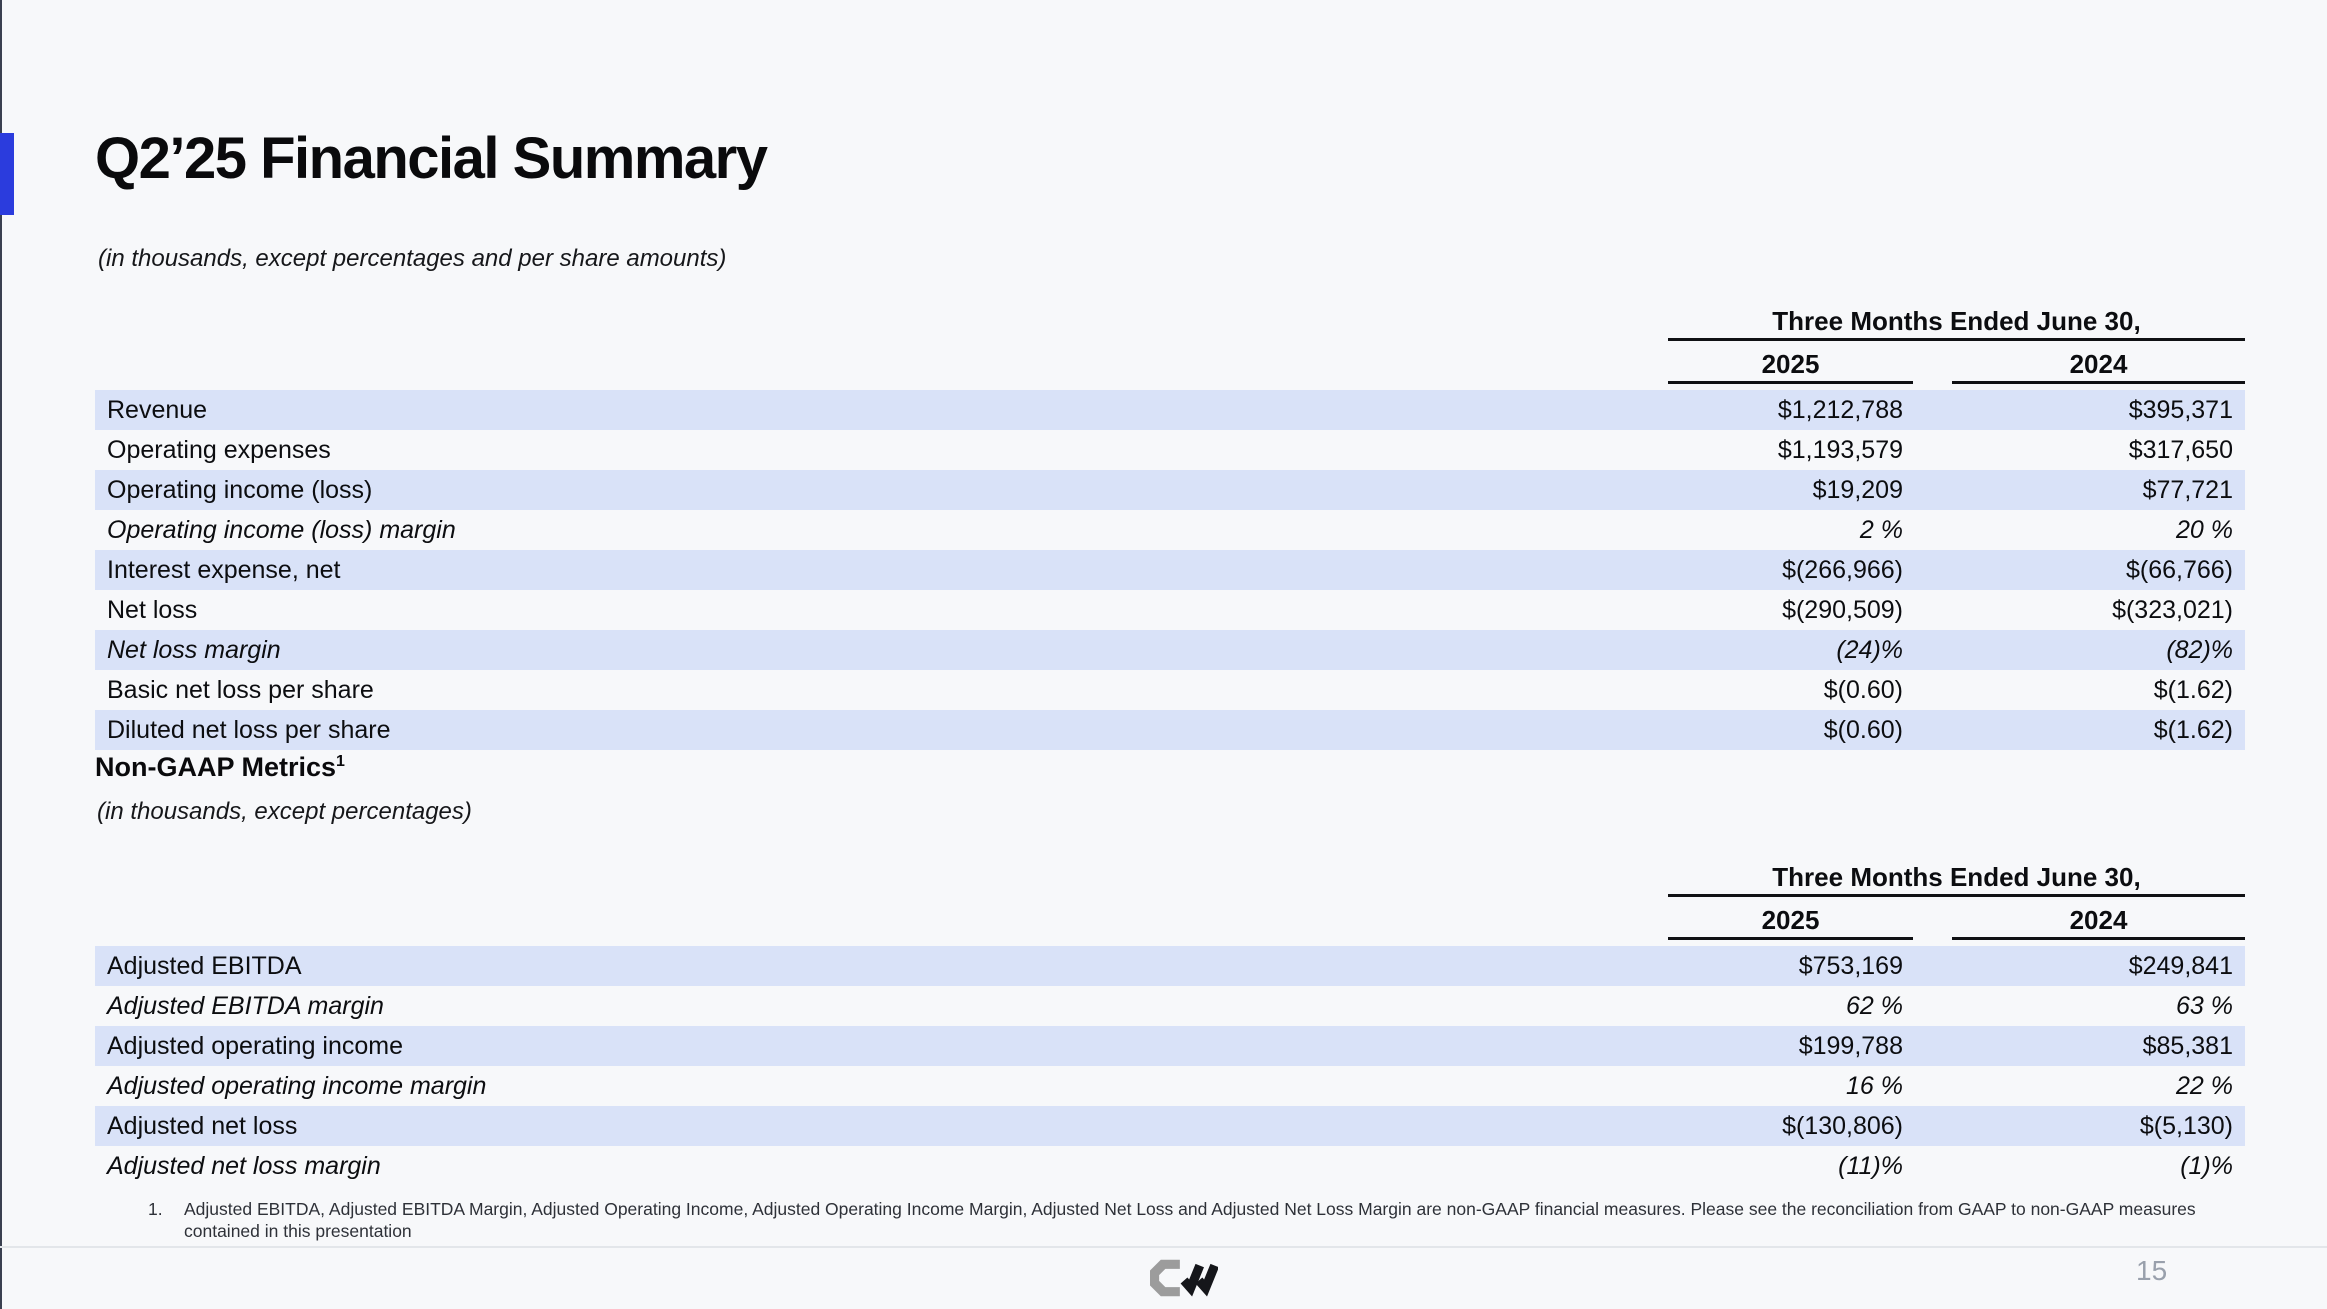 This screenshot has height=1309, width=2327. What do you see at coordinates (1842, 1126) in the screenshot?
I see `value-2025: $(130,806)` at bounding box center [1842, 1126].